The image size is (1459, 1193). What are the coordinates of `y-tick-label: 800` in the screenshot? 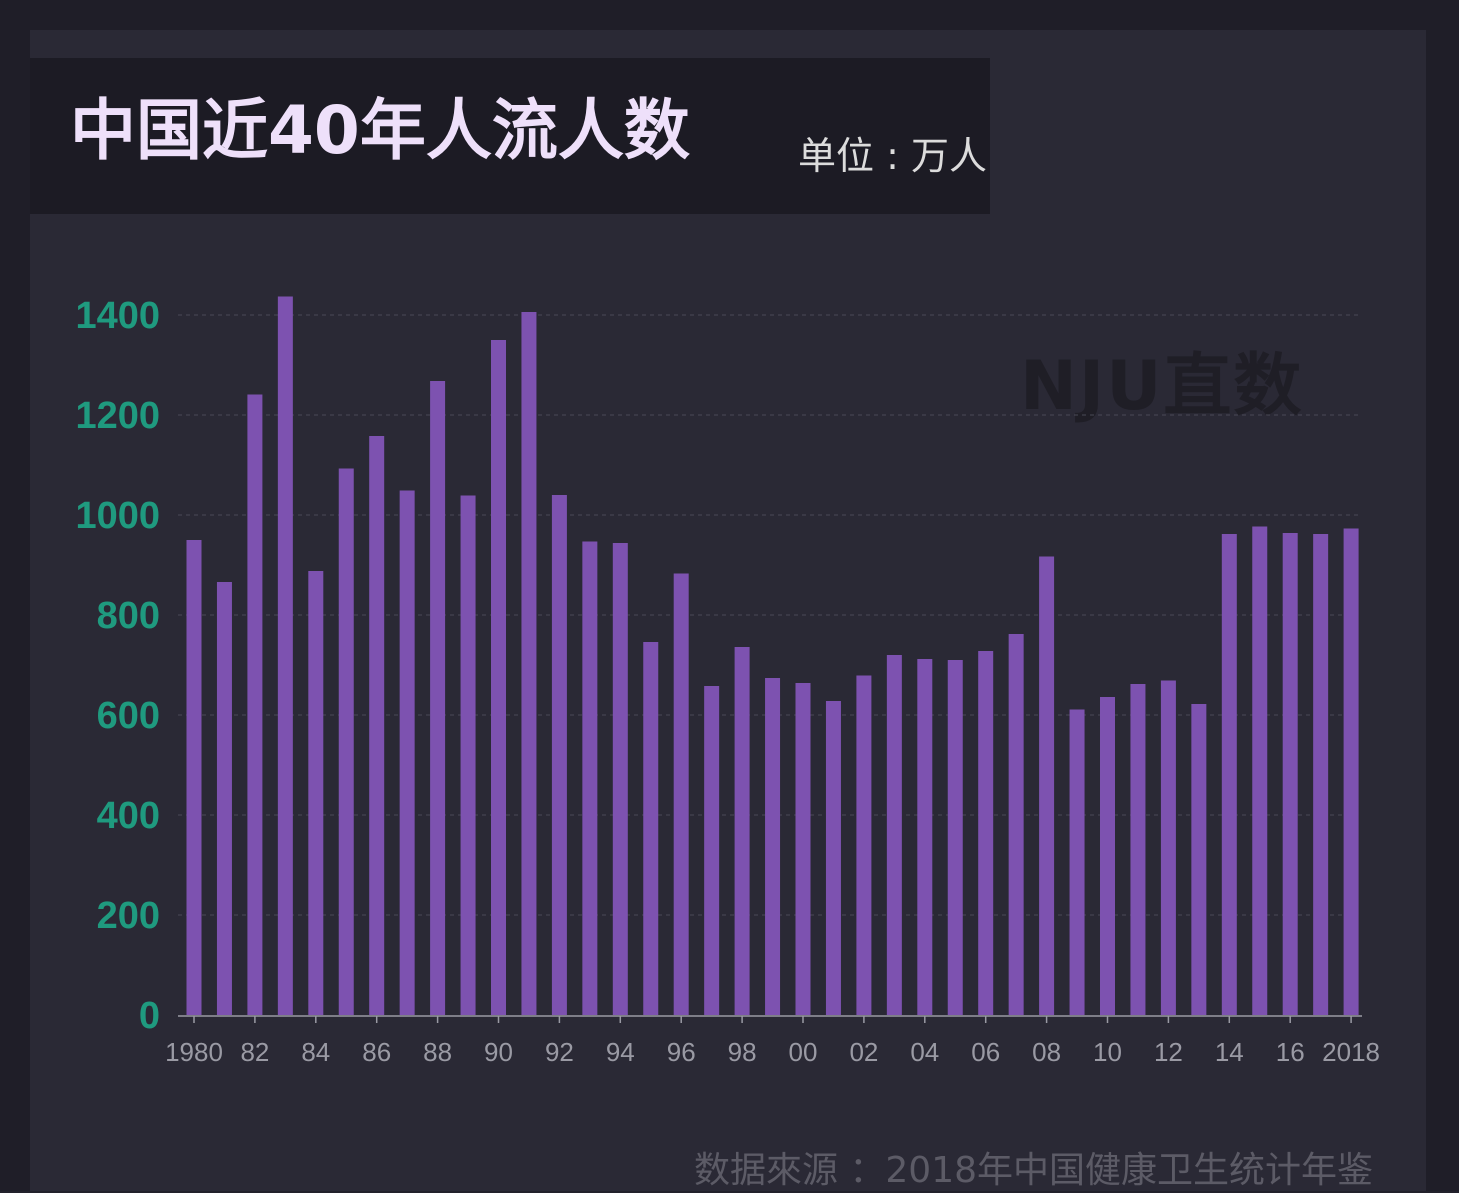 It's located at (128, 616).